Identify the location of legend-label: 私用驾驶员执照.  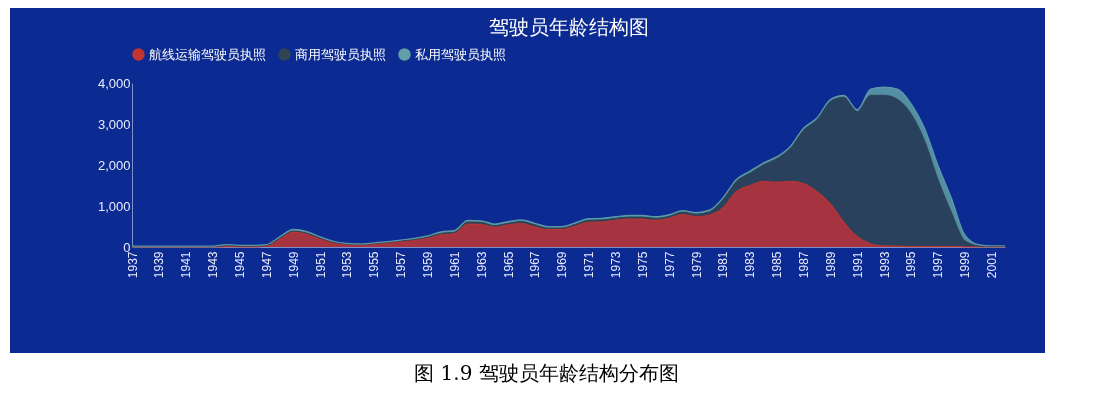
(460, 54).